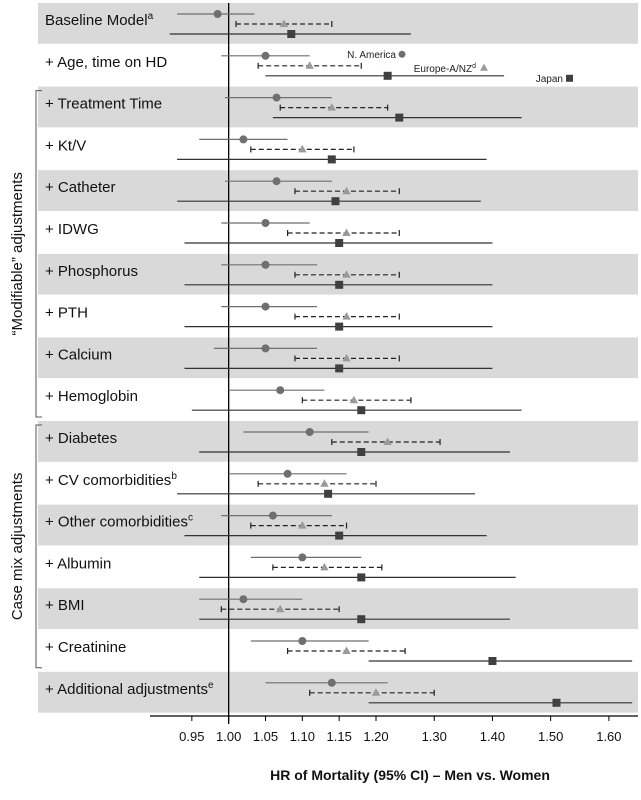  I want to click on row-label-text: + Catheter, so click(80, 187).